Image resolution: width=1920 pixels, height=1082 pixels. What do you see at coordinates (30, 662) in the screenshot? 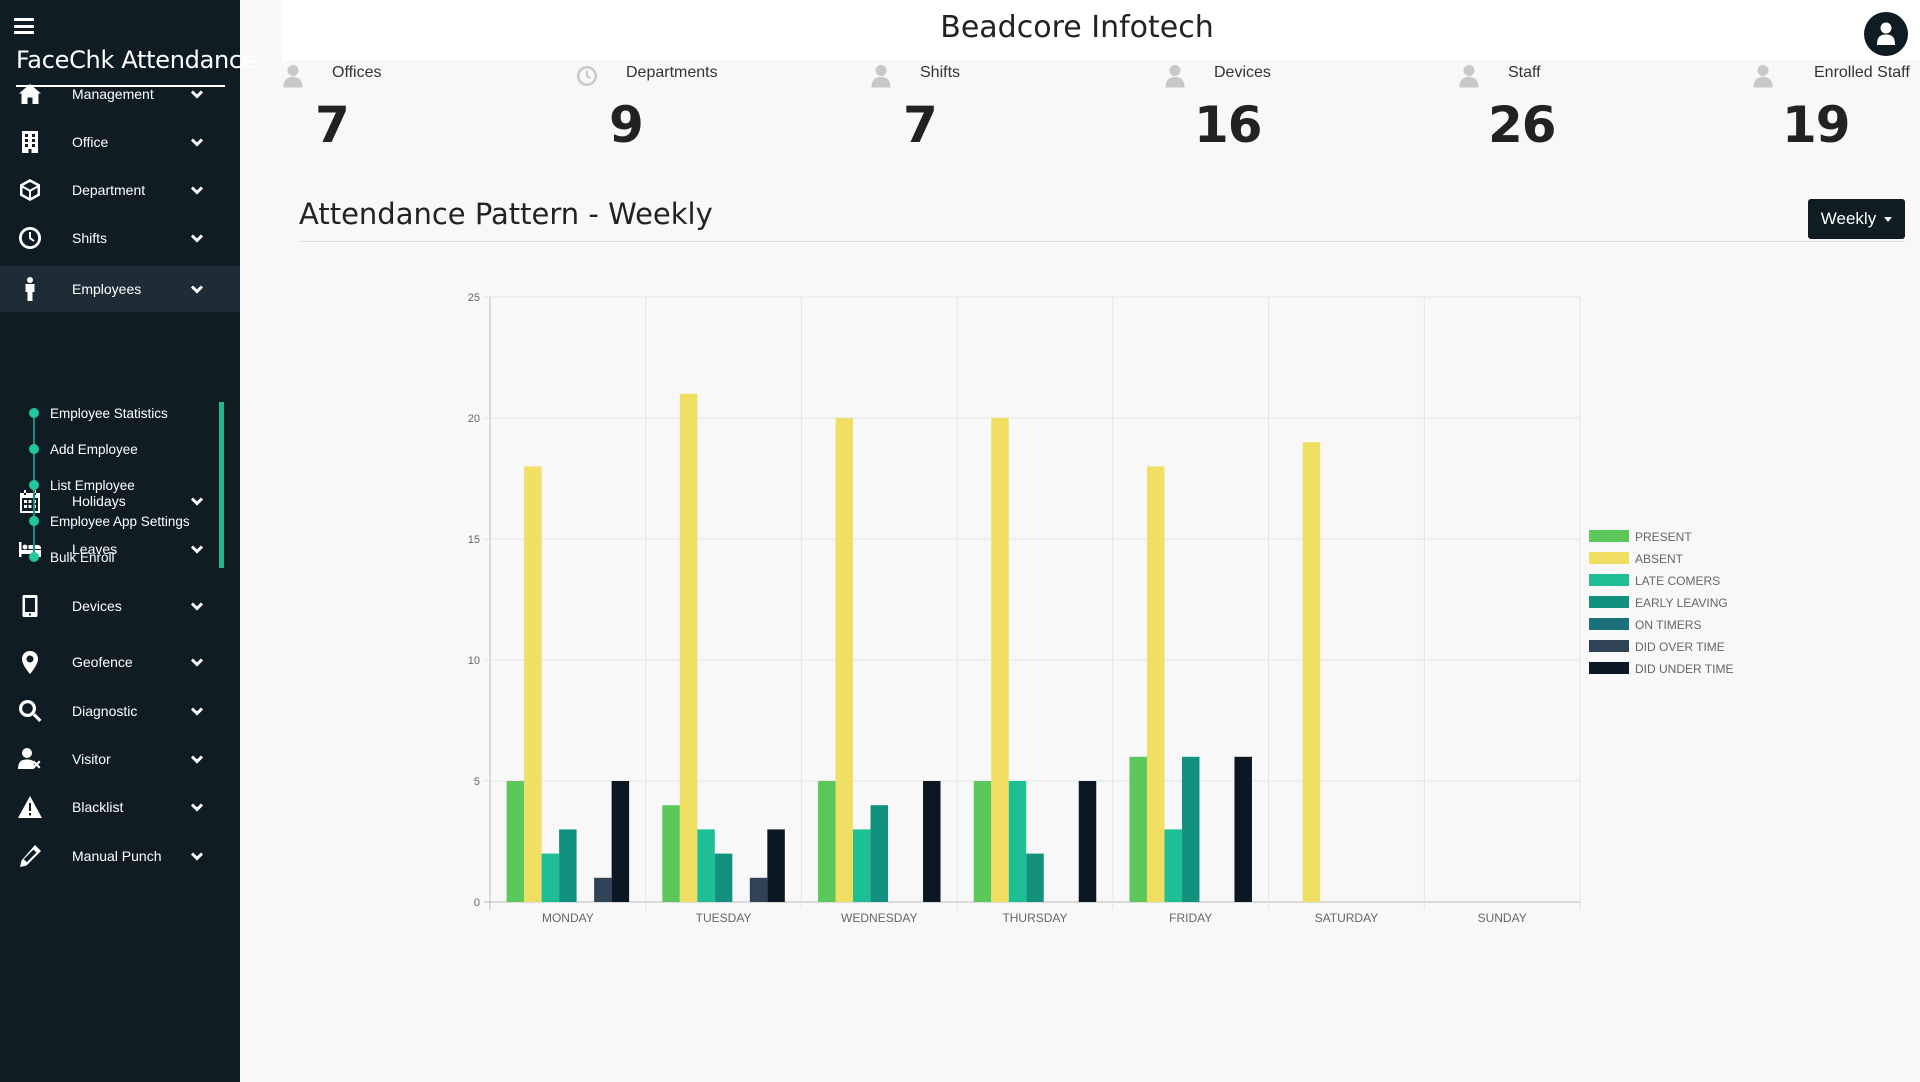
I see `map-marker-icon` at bounding box center [30, 662].